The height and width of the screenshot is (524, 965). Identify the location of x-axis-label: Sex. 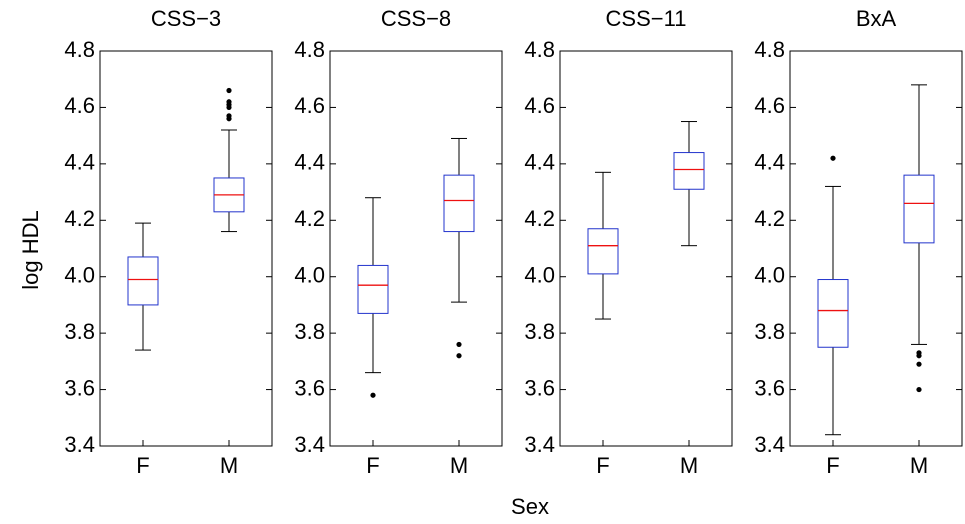
(530, 506).